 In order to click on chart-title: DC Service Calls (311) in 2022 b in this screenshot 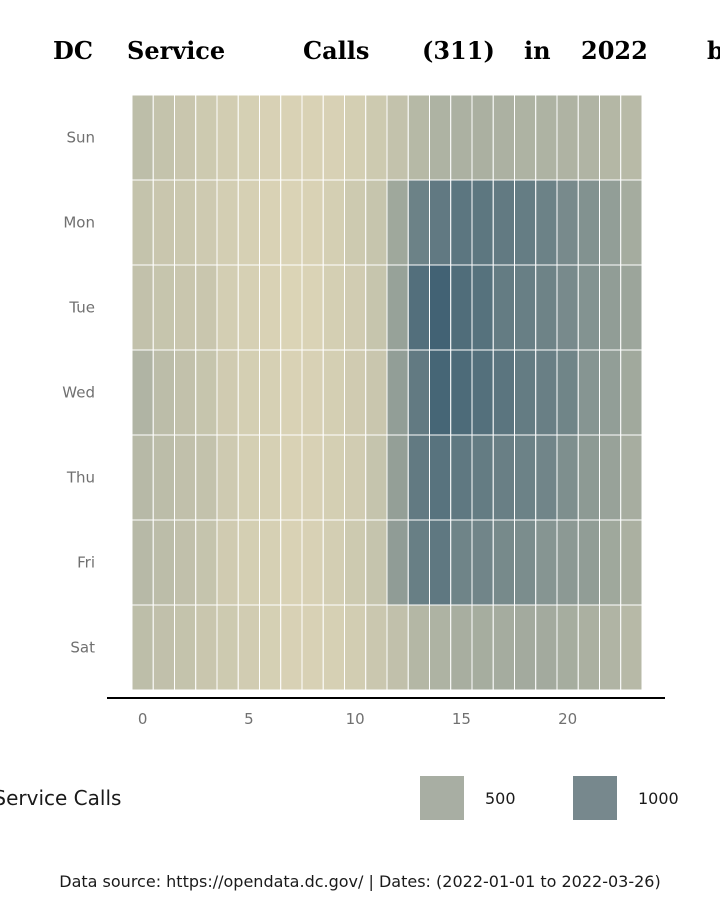, I will do `click(360, 54)`.